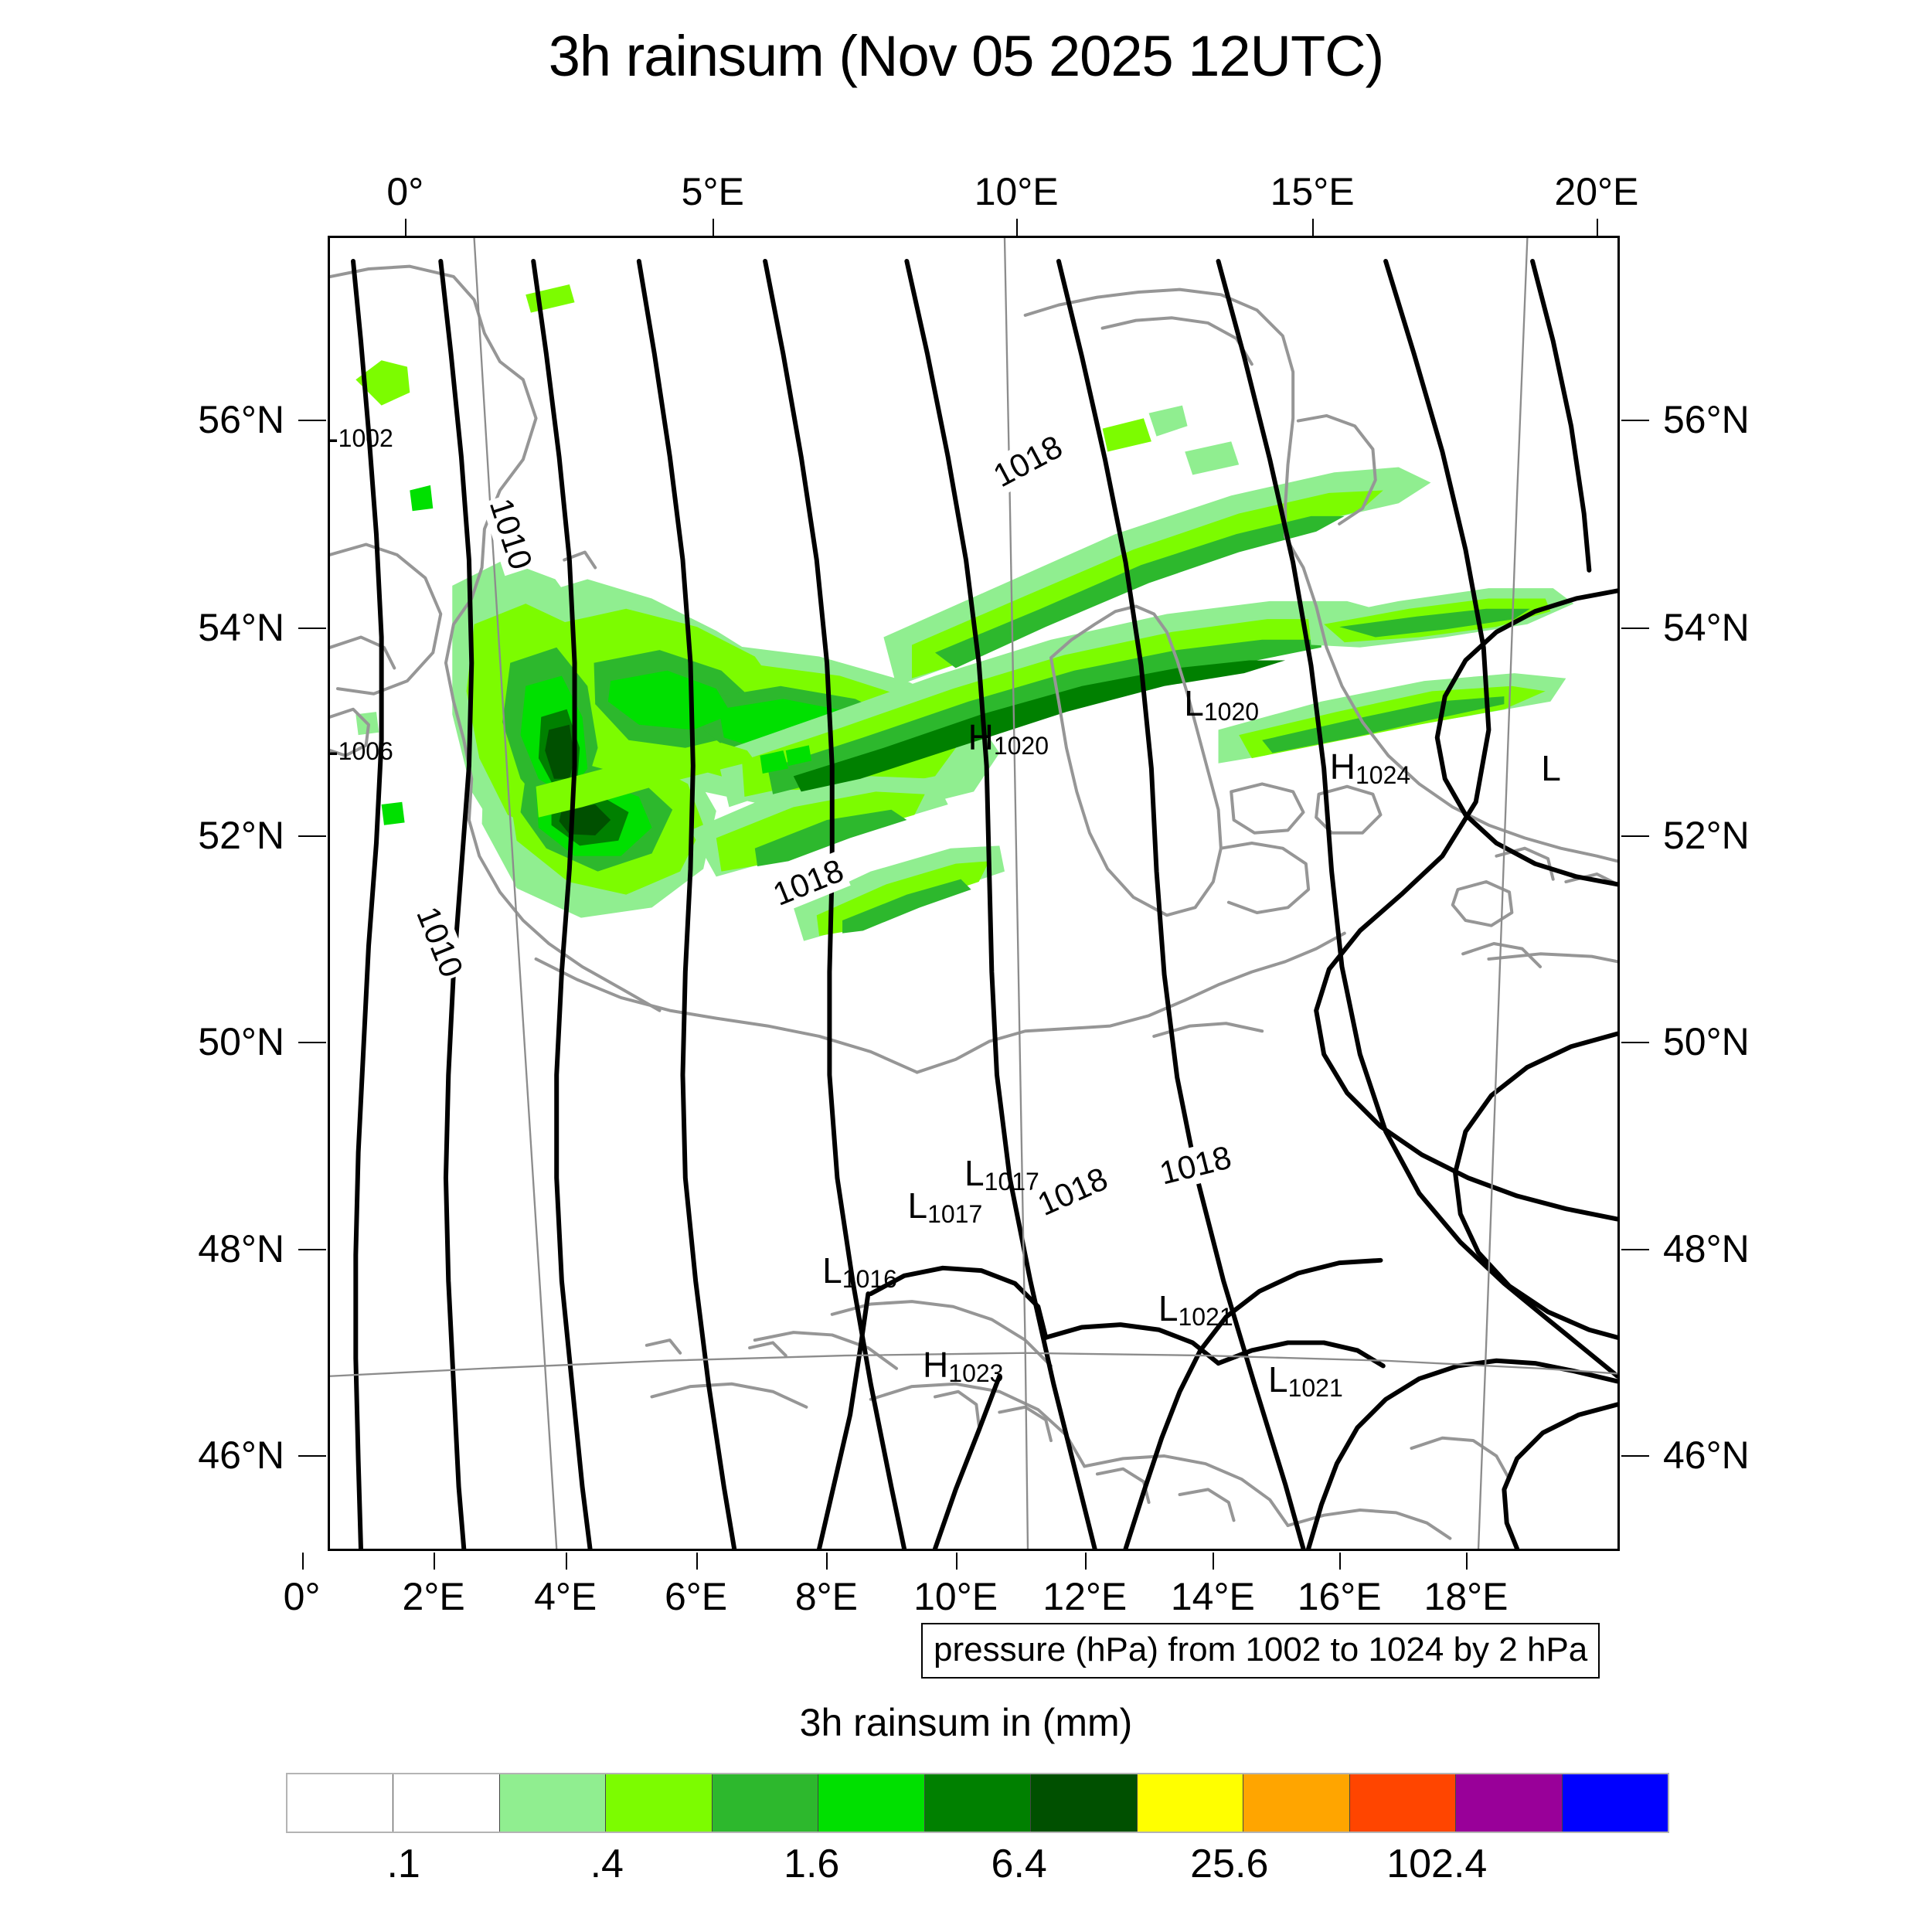 The image size is (1932, 1932). Describe the element at coordinates (1383, 774) in the screenshot. I see `pressure-center-value: 1024` at that location.